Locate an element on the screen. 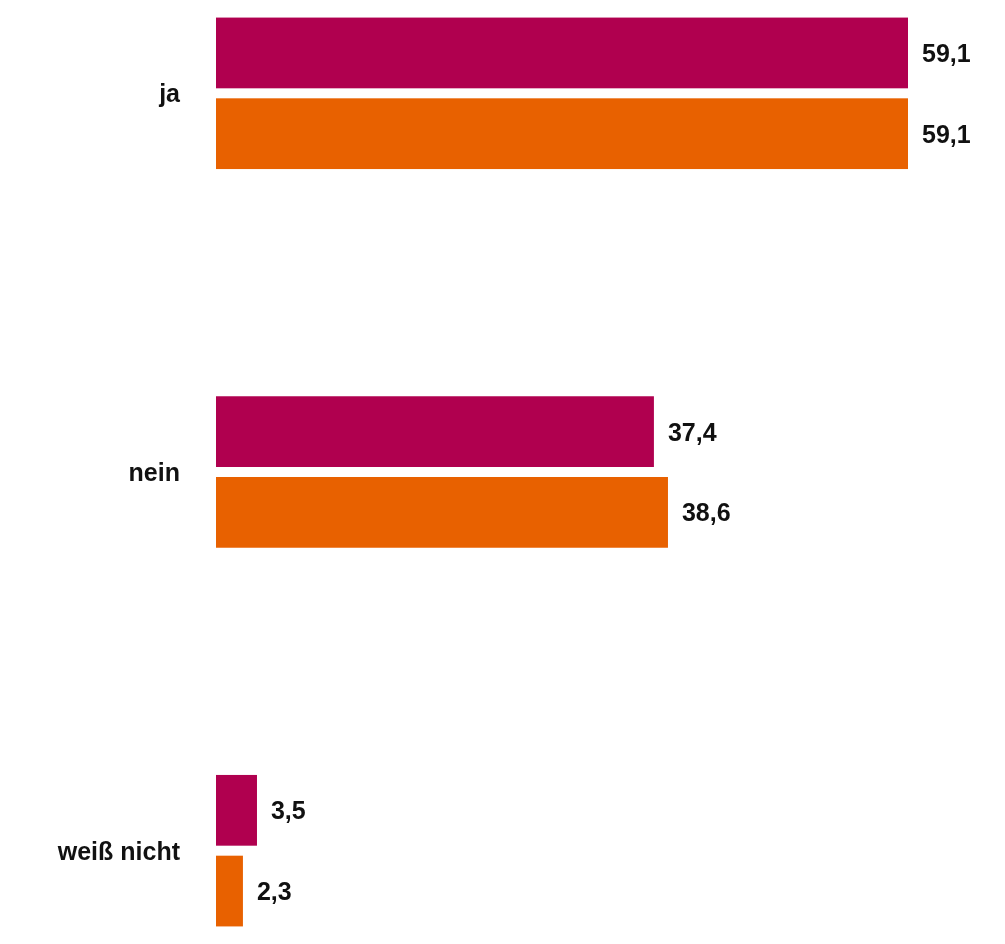  y-tick-label: ja is located at coordinates (170, 93).